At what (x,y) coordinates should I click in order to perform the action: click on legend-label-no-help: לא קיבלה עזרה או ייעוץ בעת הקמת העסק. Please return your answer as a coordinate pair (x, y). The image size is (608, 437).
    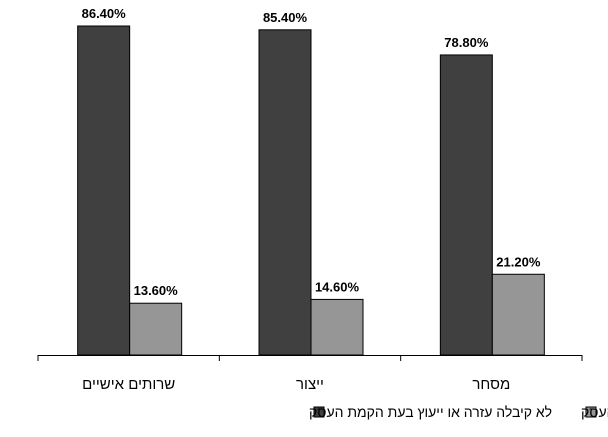
    Looking at the image, I should click on (430, 412).